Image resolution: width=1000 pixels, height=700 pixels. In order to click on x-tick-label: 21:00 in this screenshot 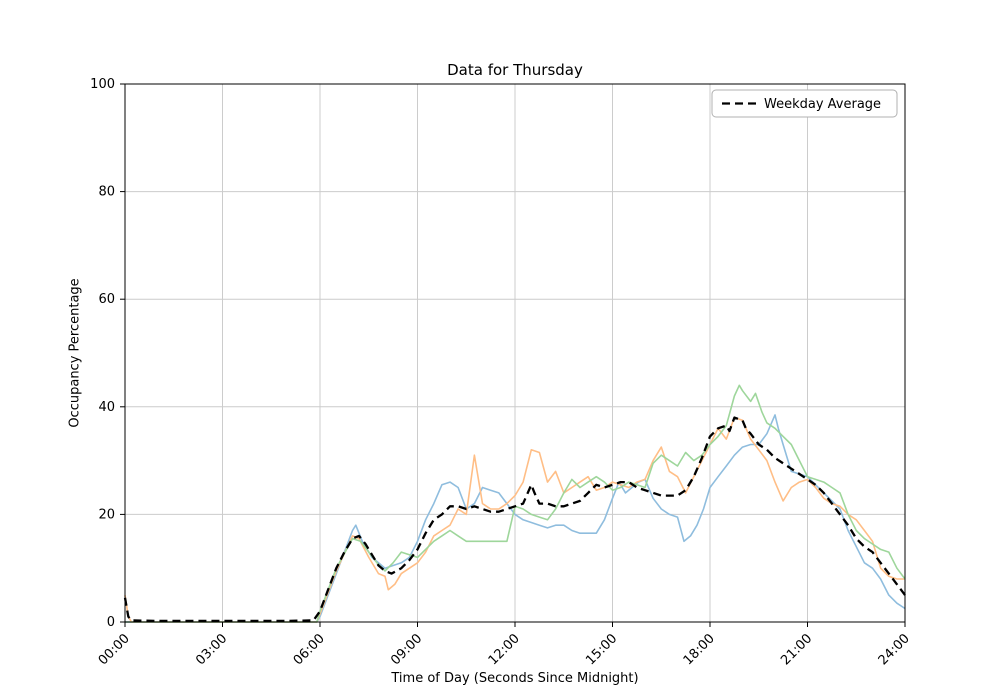, I will do `click(796, 649)`.